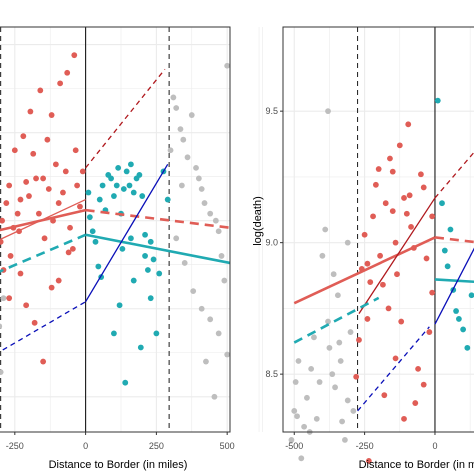 The width and height of the screenshot is (474, 474). What do you see at coordinates (227, 446) in the screenshot?
I see `left-x-tick-label-3: 500` at bounding box center [227, 446].